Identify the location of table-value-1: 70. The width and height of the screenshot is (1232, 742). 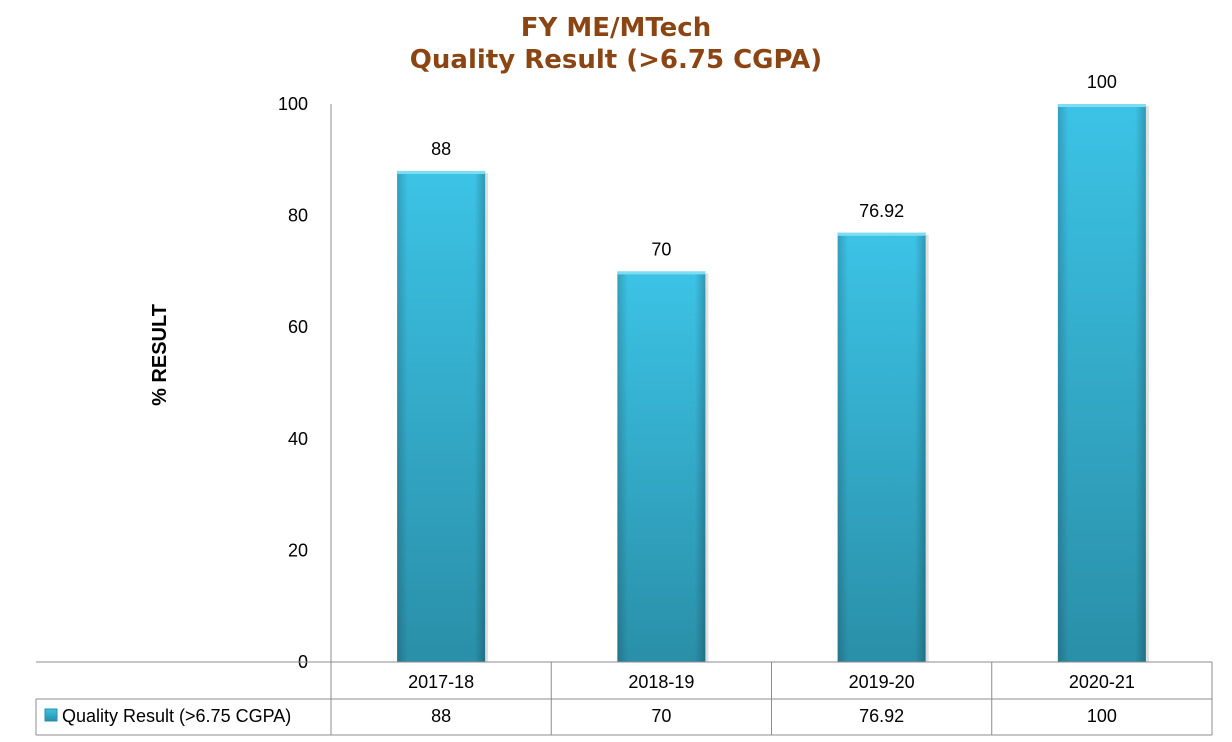
(661, 716).